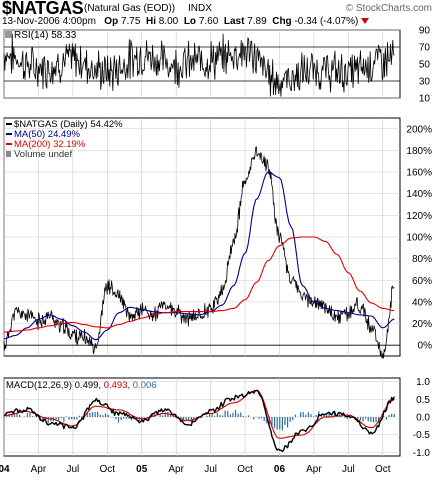  What do you see at coordinates (245, 469) in the screenshot?
I see `x-tick-label: Oct` at bounding box center [245, 469].